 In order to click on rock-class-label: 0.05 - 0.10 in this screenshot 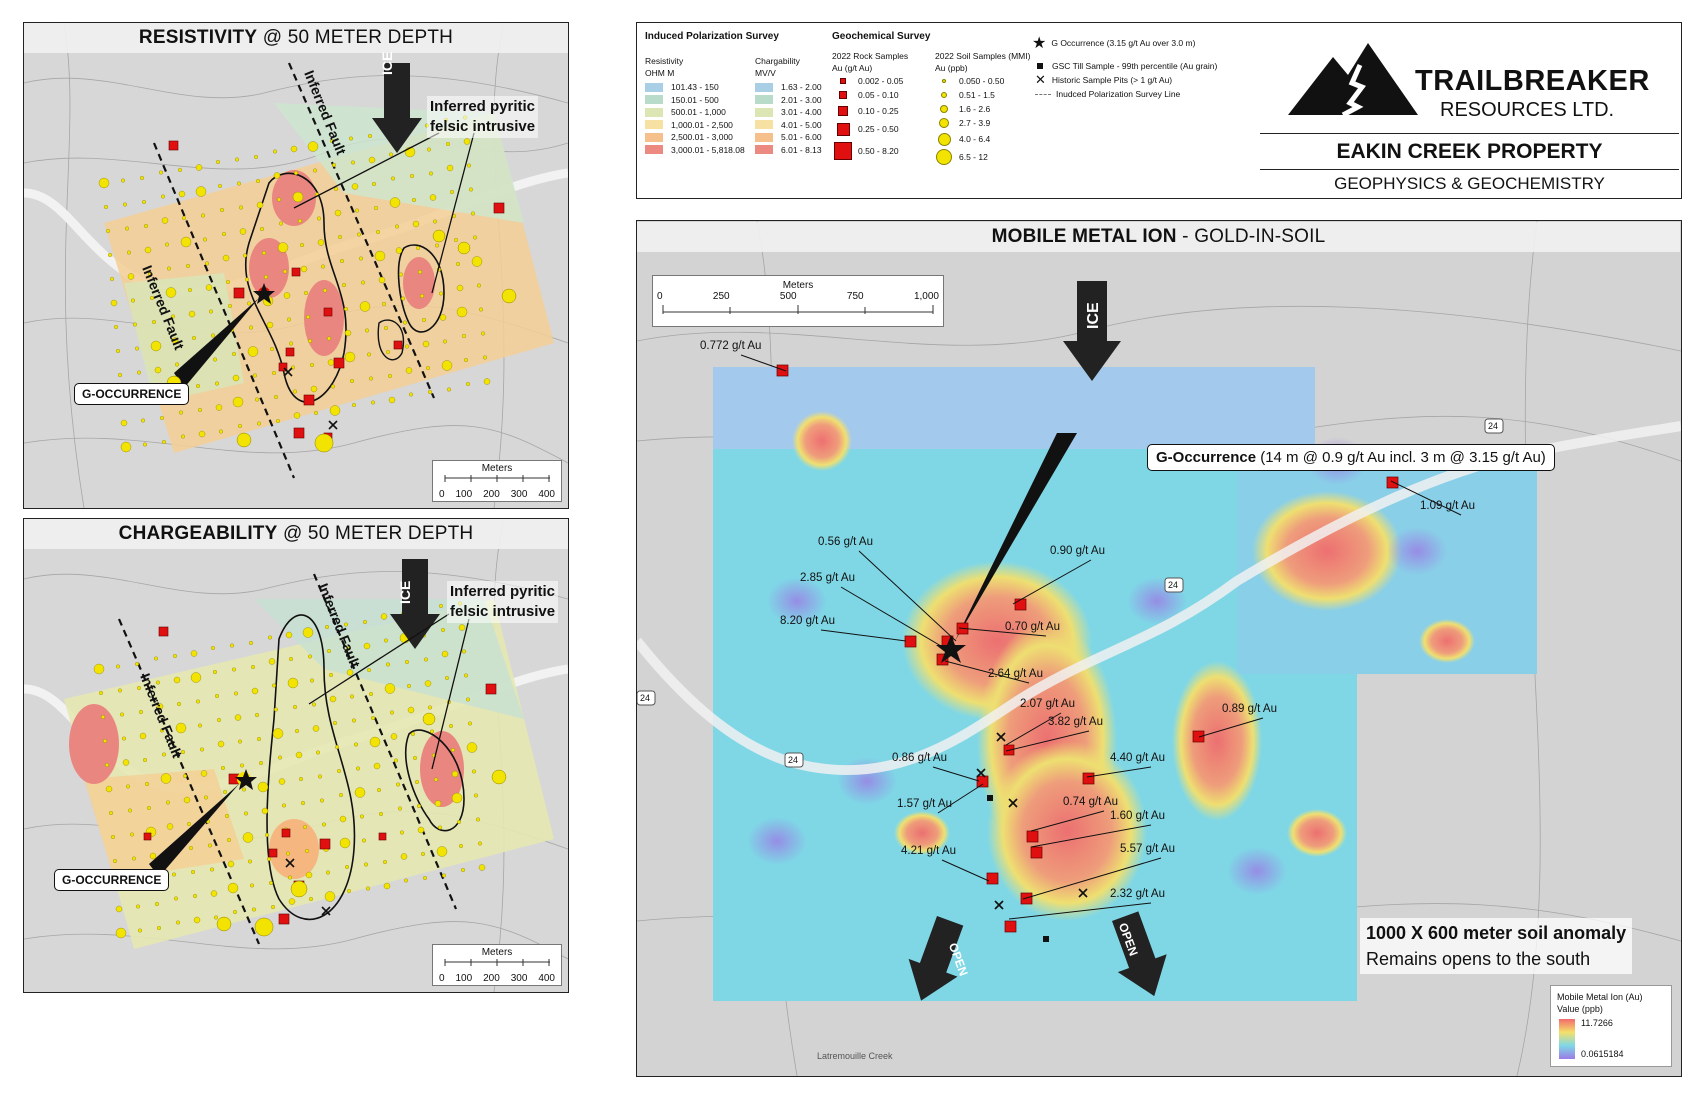, I will do `click(878, 95)`.